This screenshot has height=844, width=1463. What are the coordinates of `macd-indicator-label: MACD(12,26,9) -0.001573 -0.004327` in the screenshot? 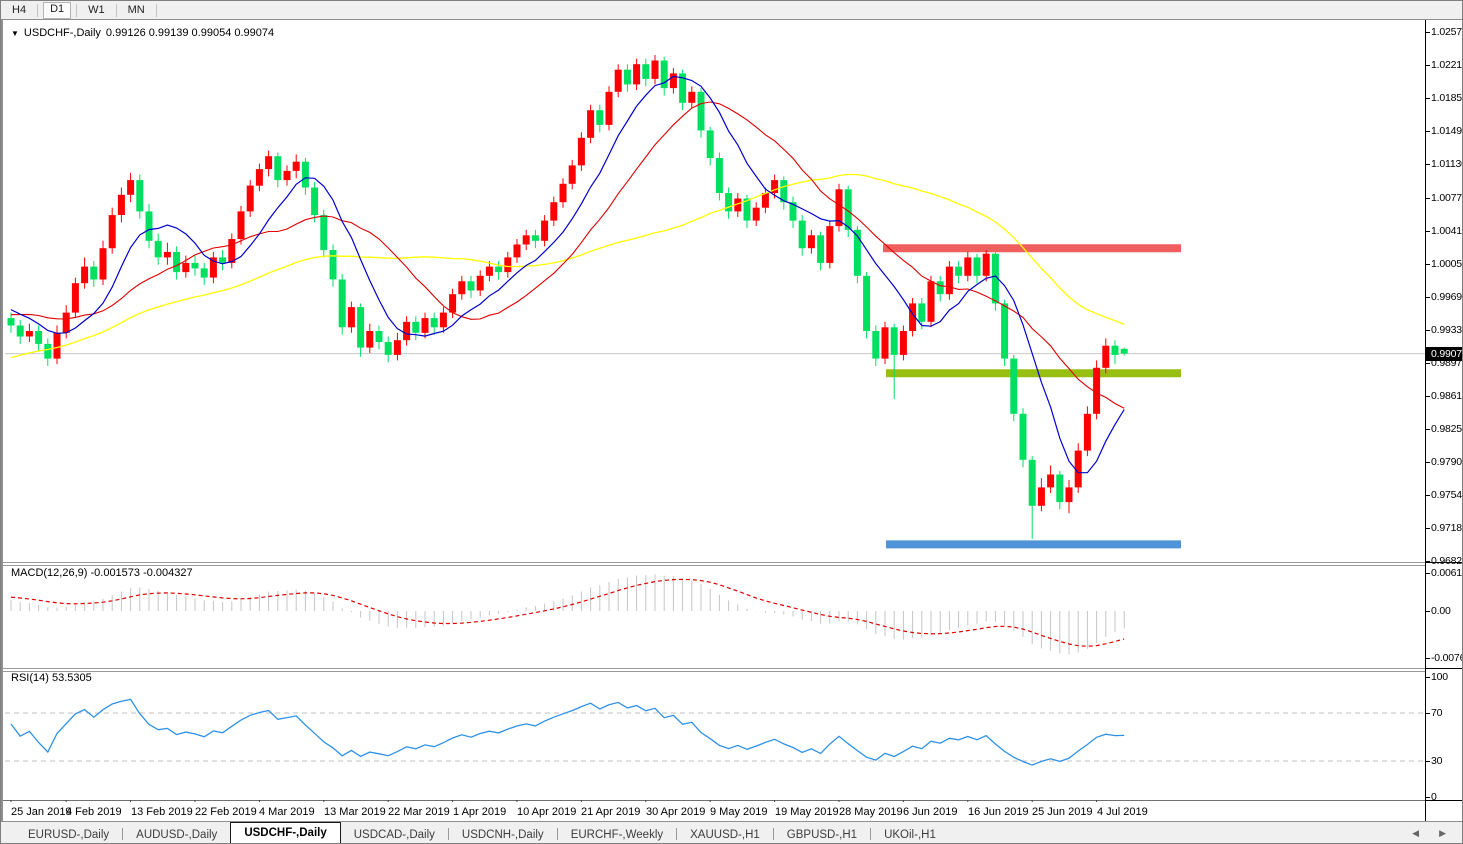 It's located at (102, 573).